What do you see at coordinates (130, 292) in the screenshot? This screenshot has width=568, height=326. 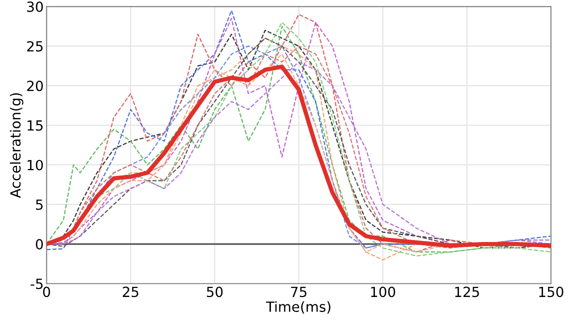 I see `x-tick-label: 25` at bounding box center [130, 292].